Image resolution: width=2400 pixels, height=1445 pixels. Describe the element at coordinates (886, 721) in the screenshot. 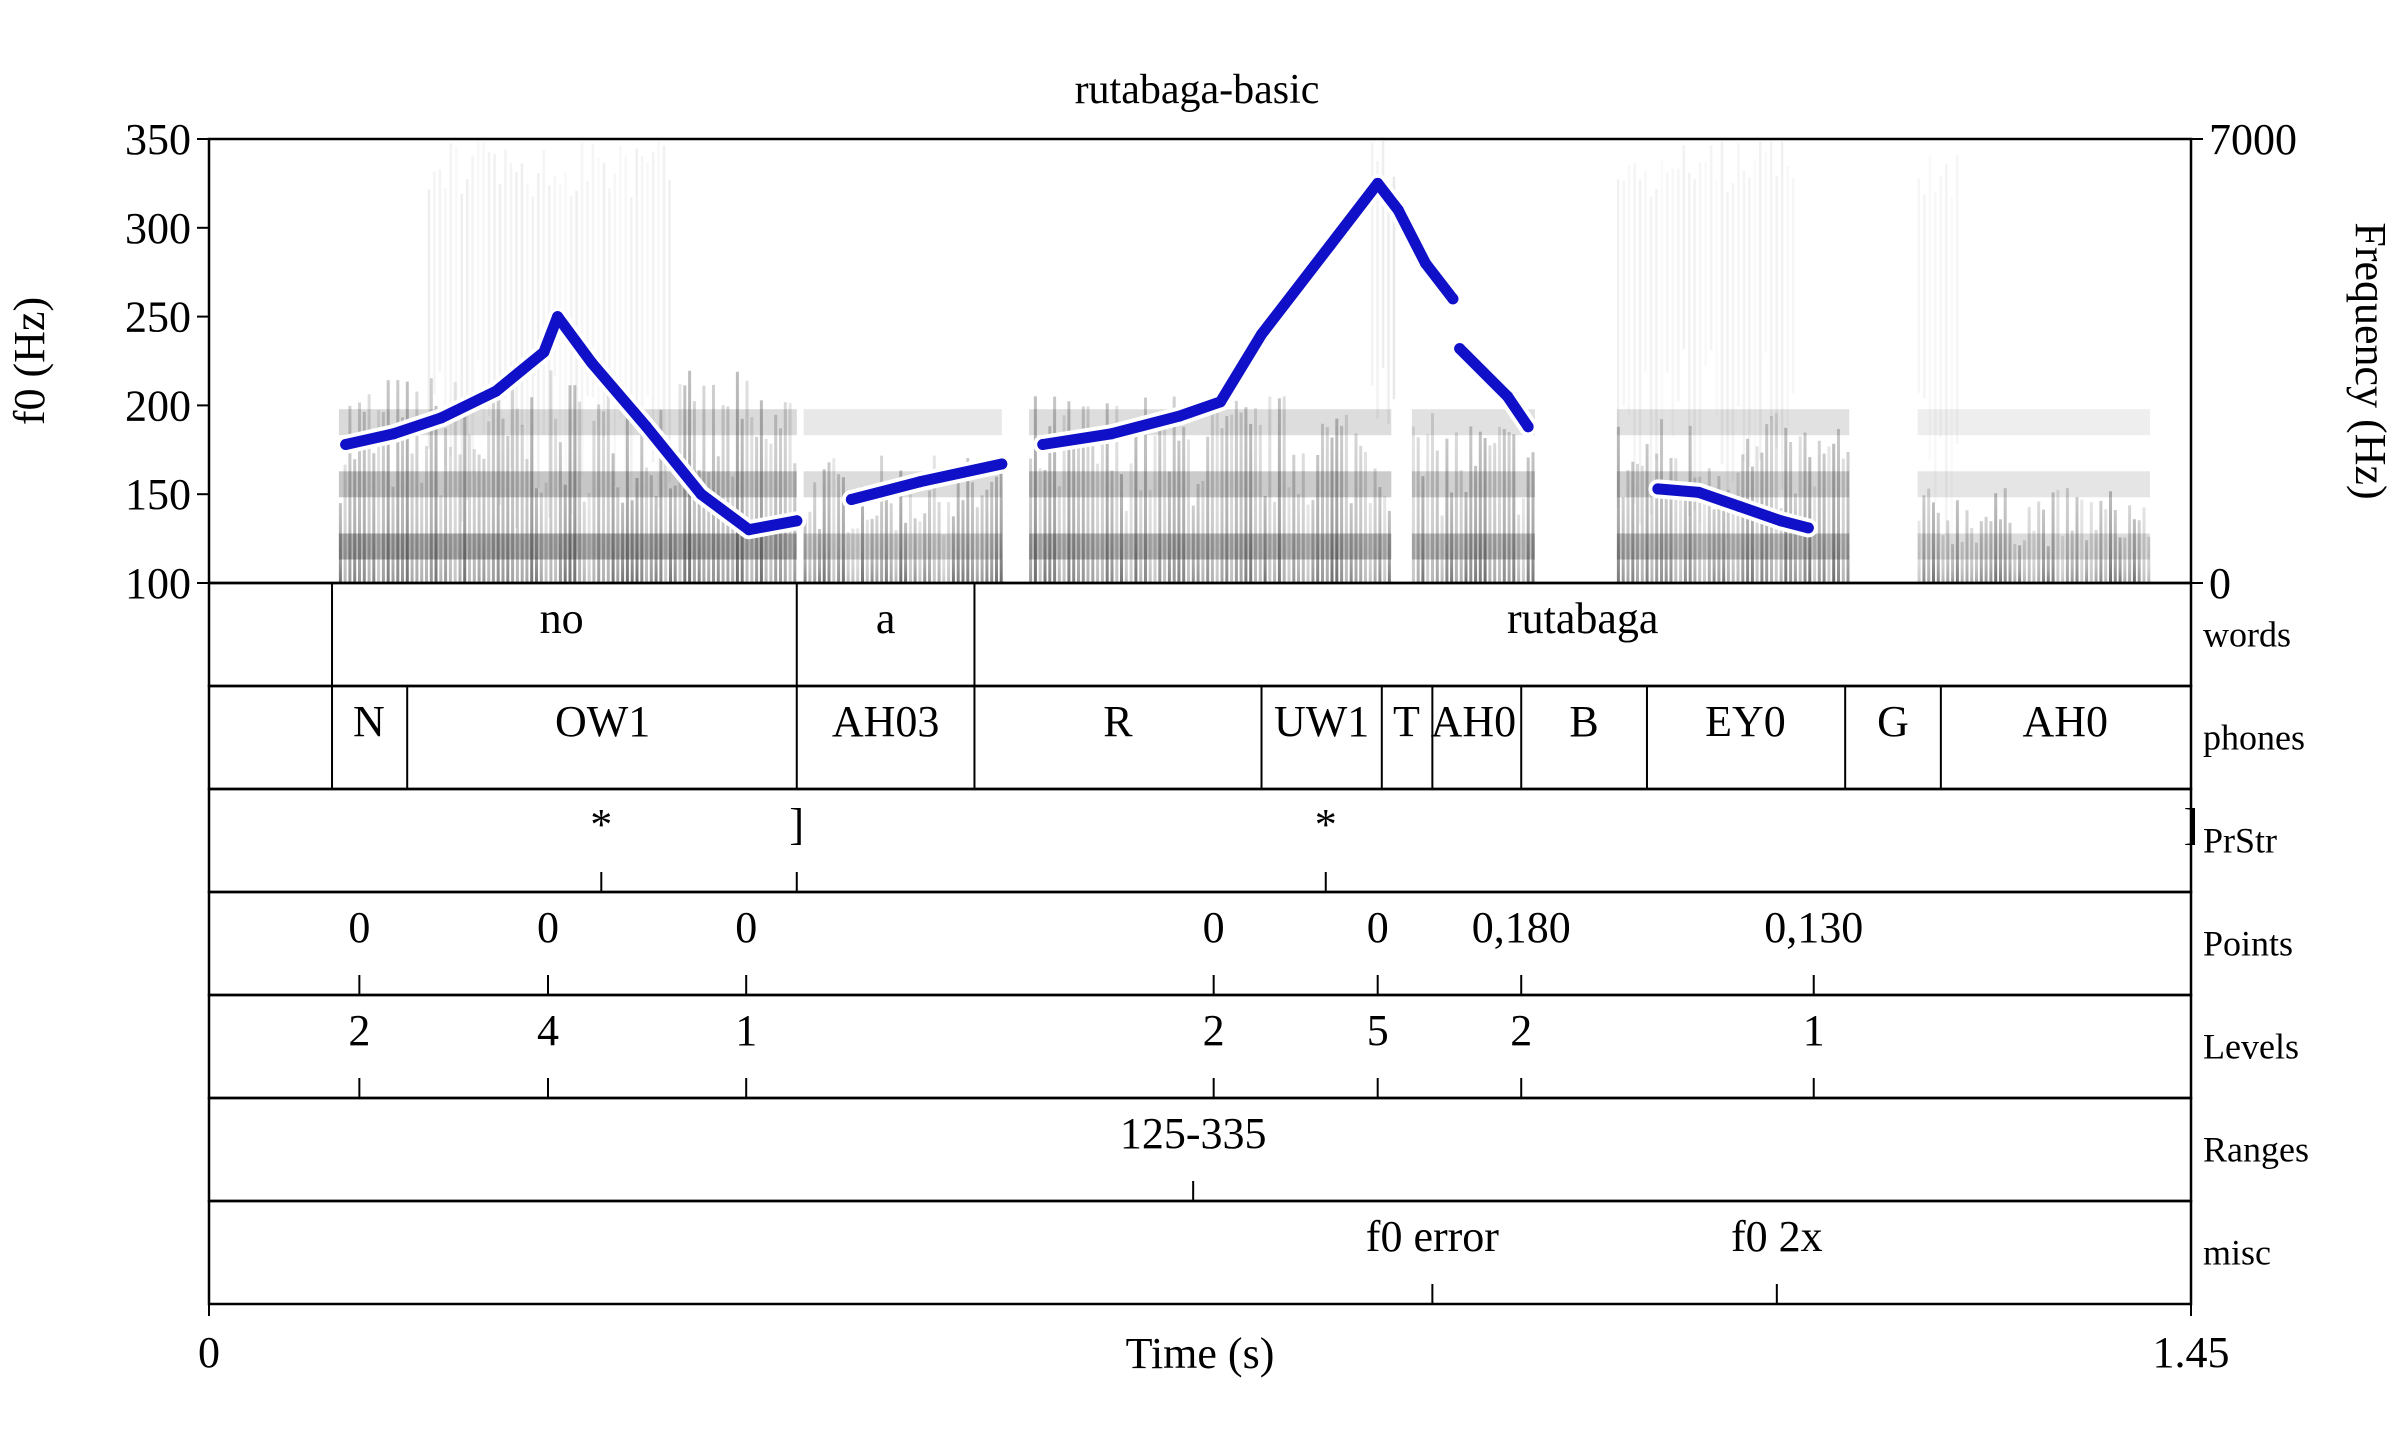

I see `interval-label: AH03` at that location.